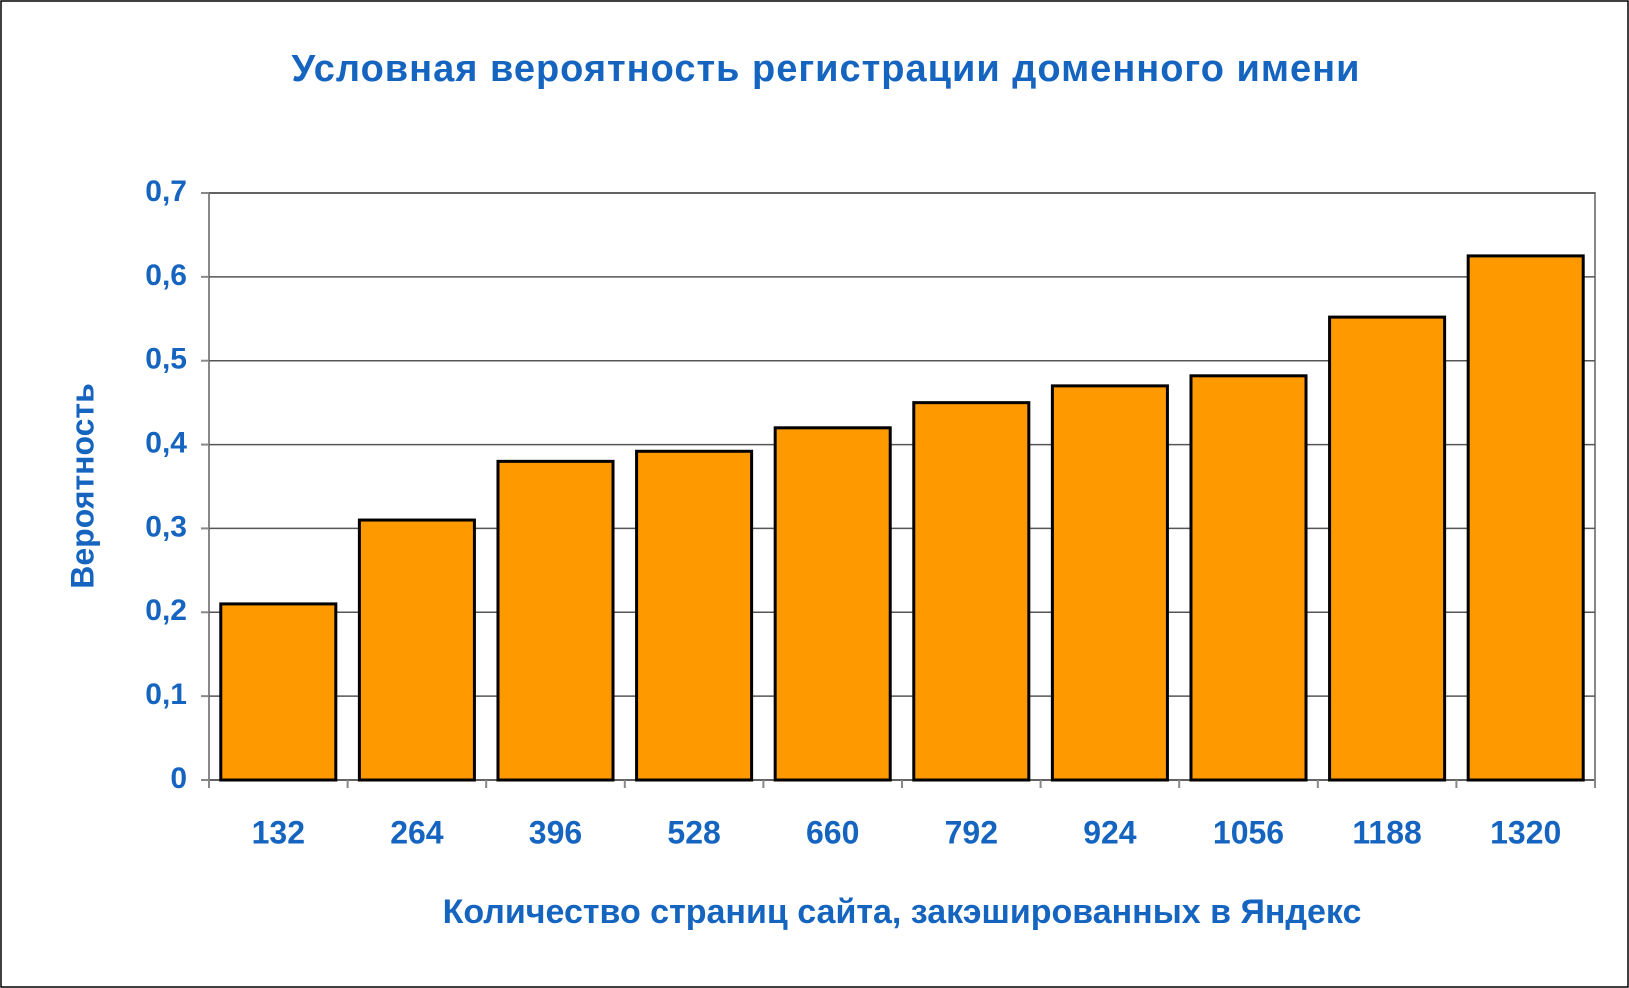  I want to click on x-tick-label: 1056, so click(1248, 832).